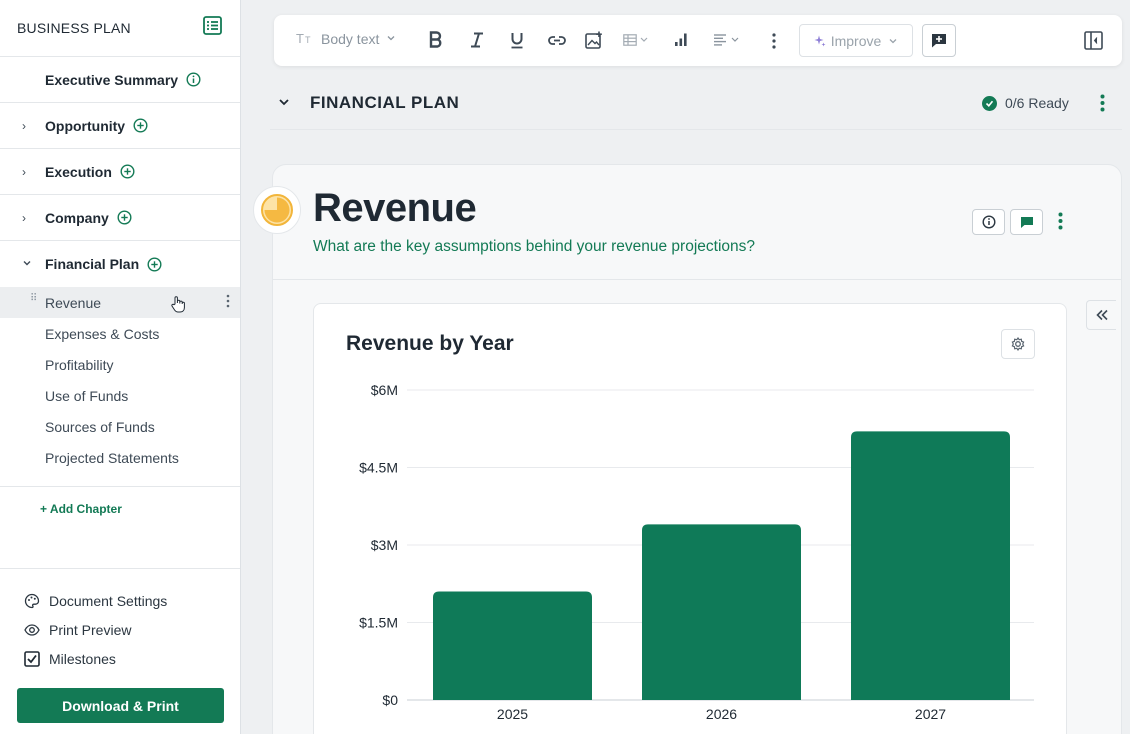 Image resolution: width=1130 pixels, height=734 pixels. I want to click on gear-icon, so click(1018, 344).